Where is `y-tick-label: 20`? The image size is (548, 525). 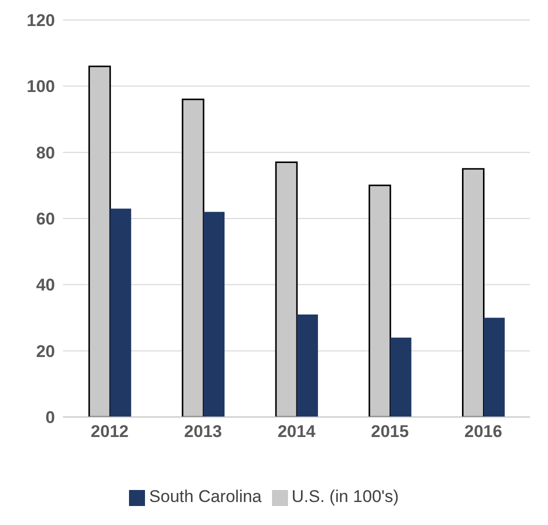
y-tick-label: 20 is located at coordinates (45, 351).